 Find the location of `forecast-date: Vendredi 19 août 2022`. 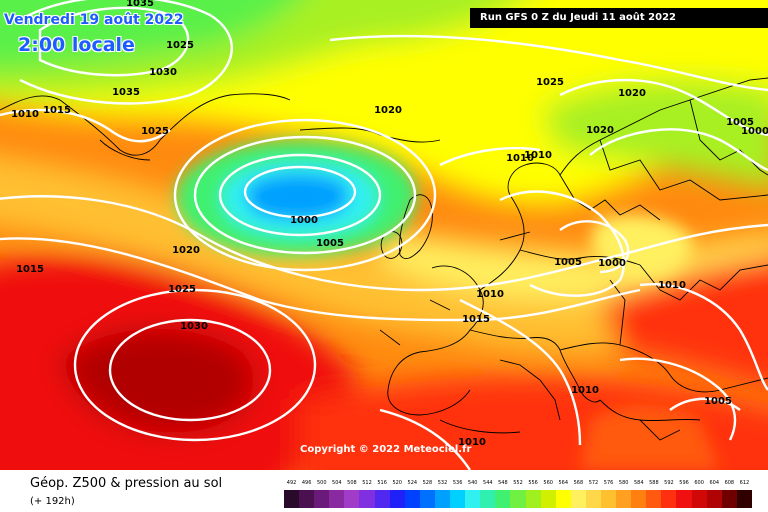

forecast-date: Vendredi 19 août 2022 is located at coordinates (94, 20).